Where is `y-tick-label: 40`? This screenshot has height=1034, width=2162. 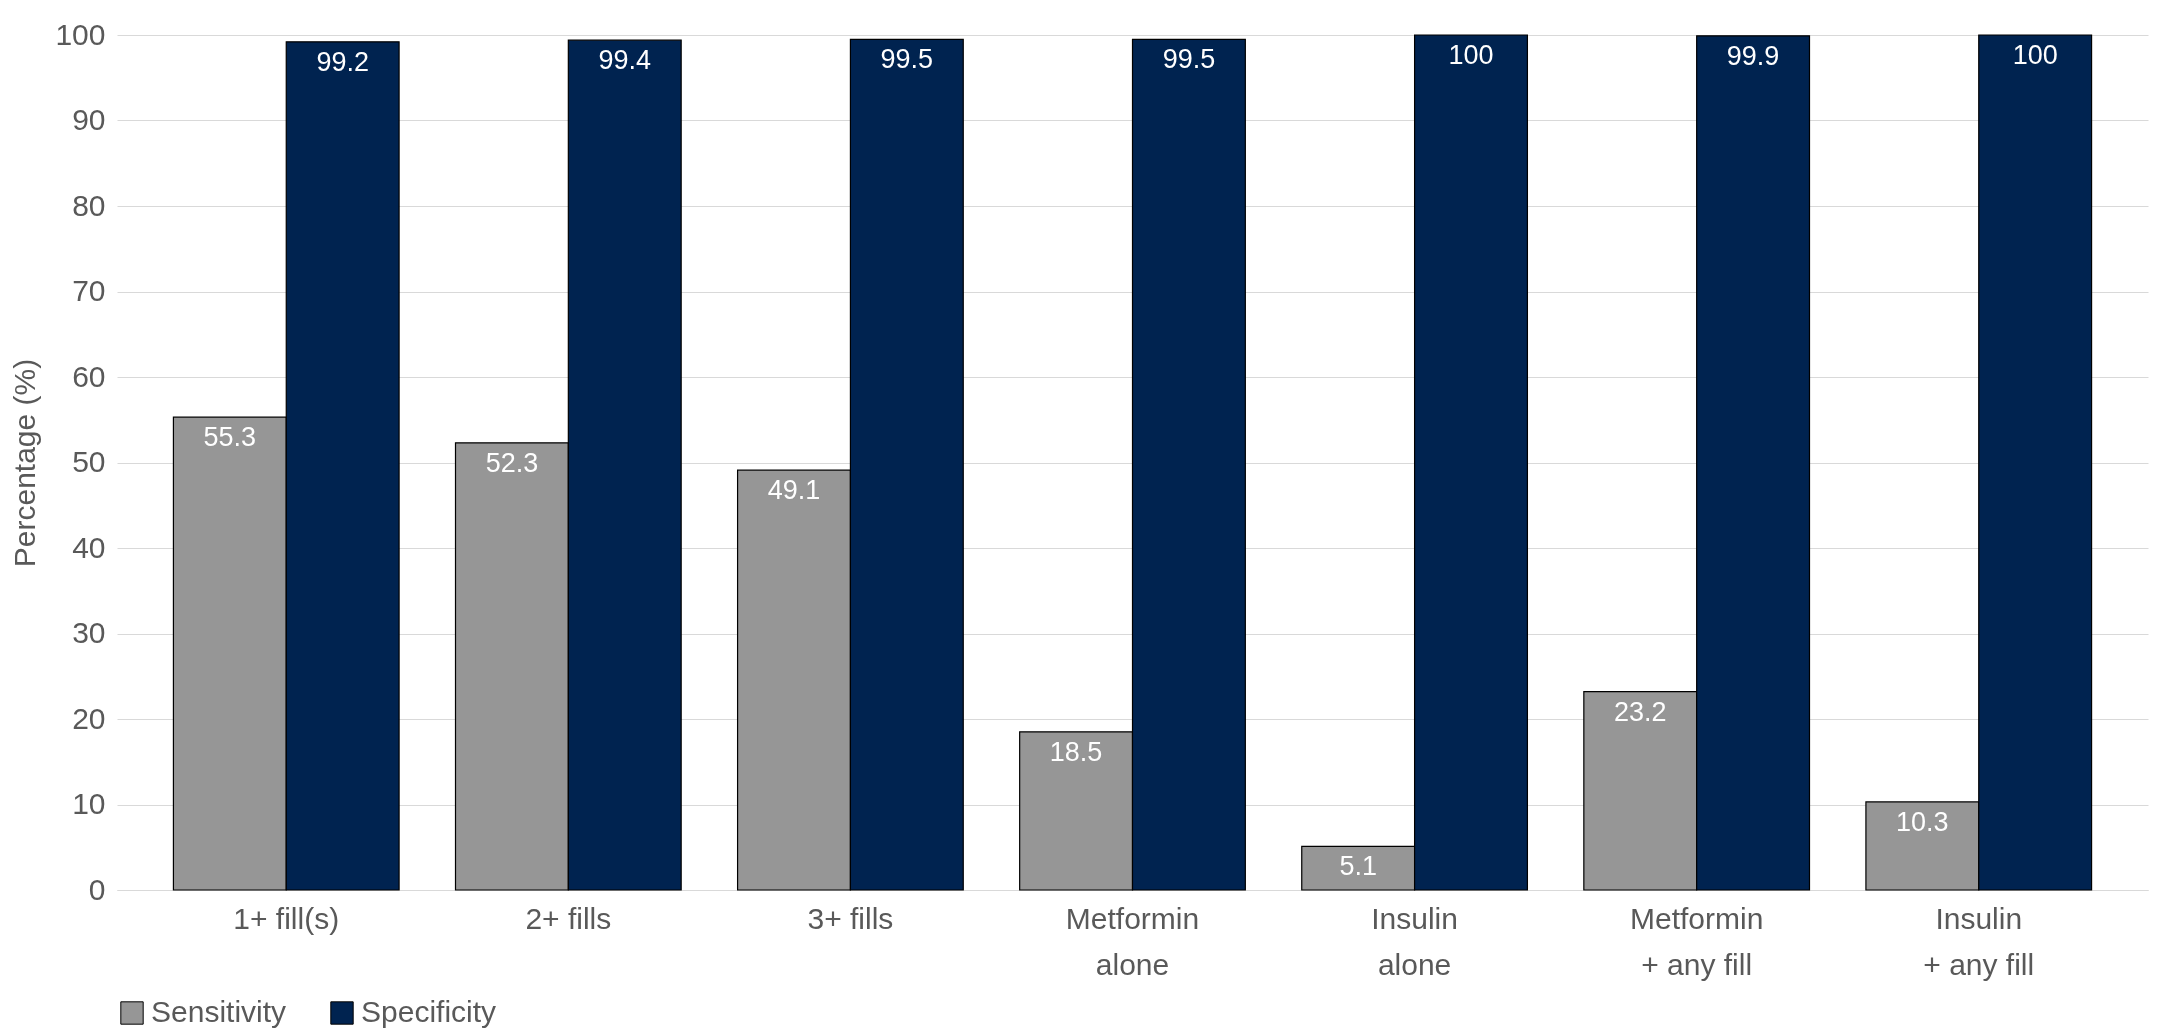
y-tick-label: 40 is located at coordinates (89, 547).